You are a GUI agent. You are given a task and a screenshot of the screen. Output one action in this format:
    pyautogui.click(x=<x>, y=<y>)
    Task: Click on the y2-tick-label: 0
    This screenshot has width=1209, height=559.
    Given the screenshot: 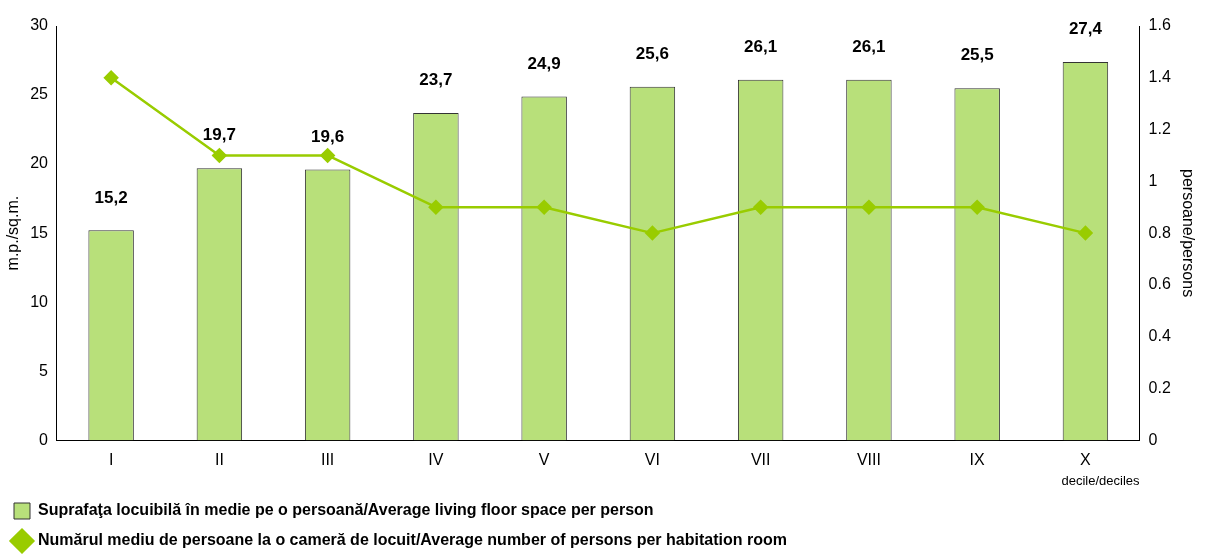 What is the action you would take?
    pyautogui.click(x=1153, y=439)
    